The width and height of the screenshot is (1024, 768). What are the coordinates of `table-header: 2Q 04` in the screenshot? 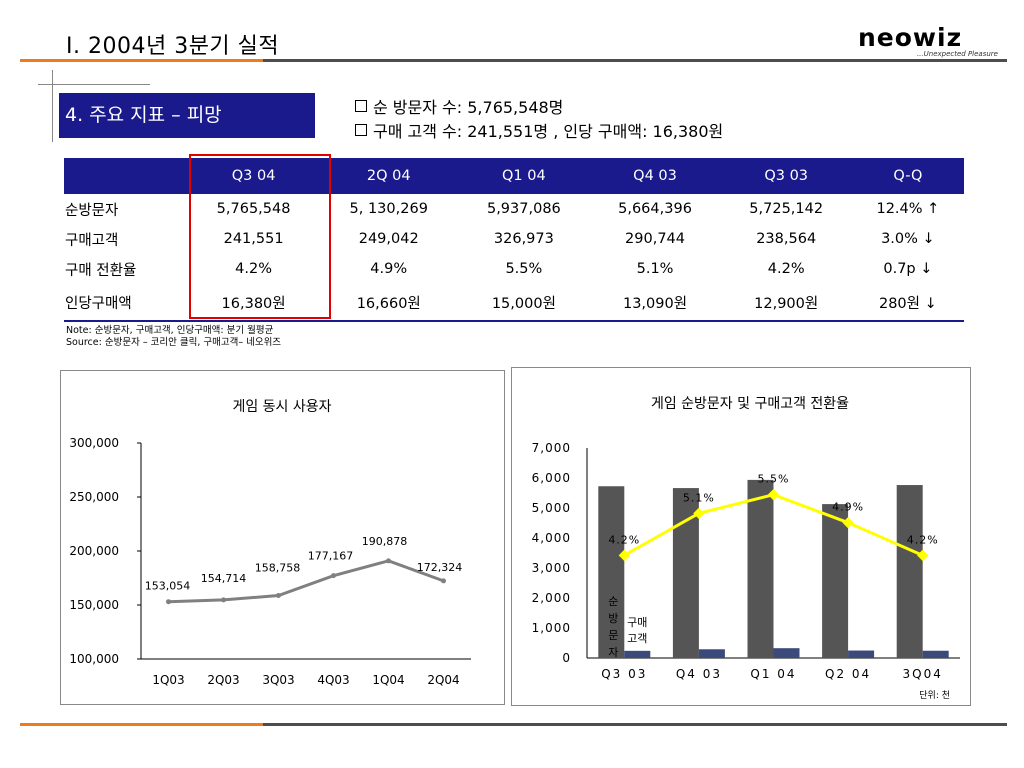 It's located at (389, 176).